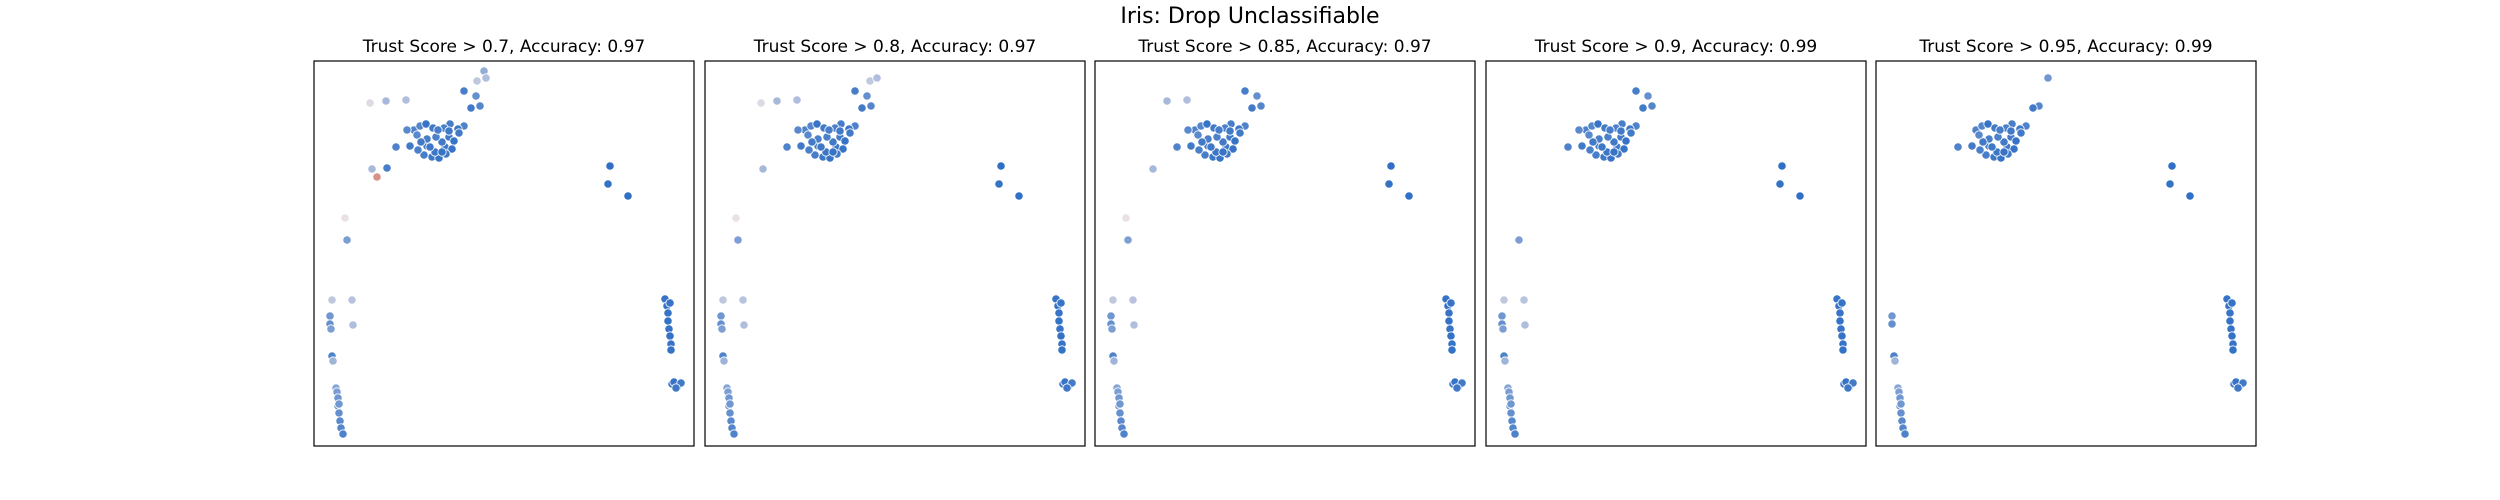 Image resolution: width=2500 pixels, height=500 pixels. Describe the element at coordinates (895, 242) in the screenshot. I see `scatter-panel-2: Trust Score > 0.8, Accuracy: 0.97` at that location.